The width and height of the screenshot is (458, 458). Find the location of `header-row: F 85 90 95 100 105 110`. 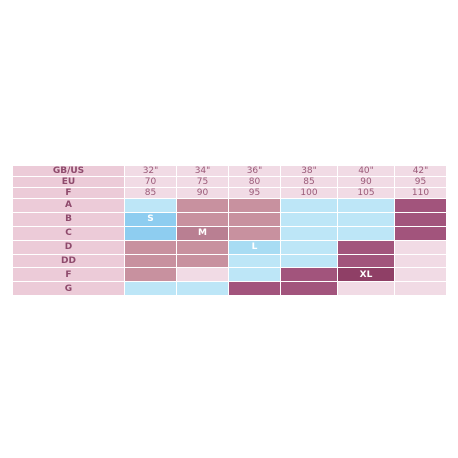

header-row: F 85 90 95 100 105 110 is located at coordinates (229, 193).